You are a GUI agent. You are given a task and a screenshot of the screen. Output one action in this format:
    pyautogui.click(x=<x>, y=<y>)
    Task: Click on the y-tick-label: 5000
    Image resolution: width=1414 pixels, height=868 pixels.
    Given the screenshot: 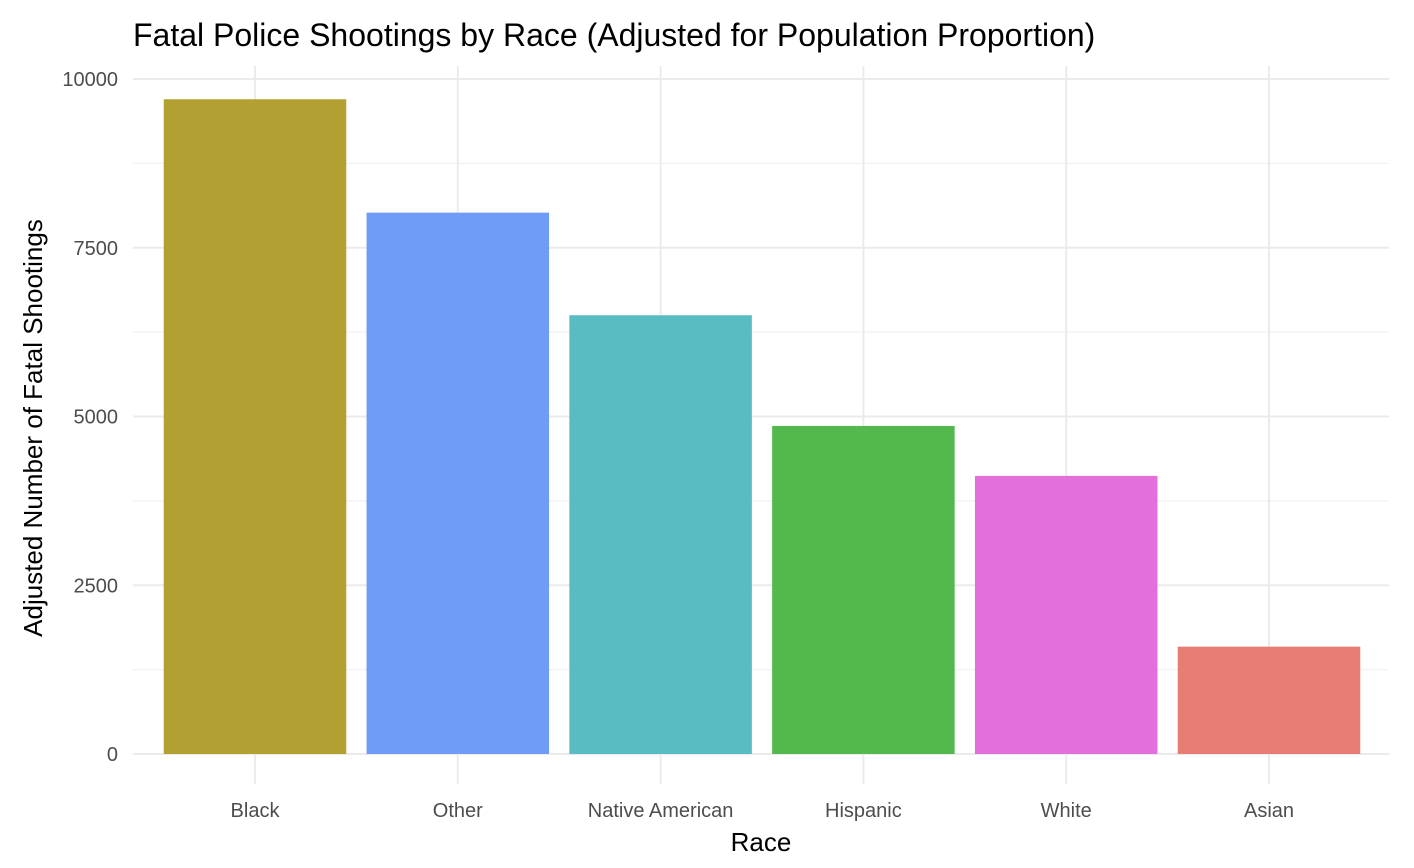 What is the action you would take?
    pyautogui.click(x=96, y=418)
    